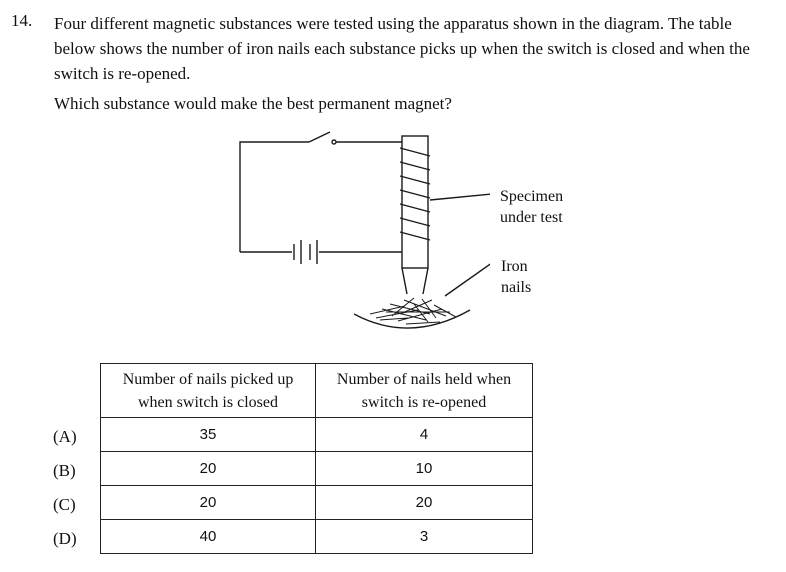 The image size is (786, 572). I want to click on label-specimen-line1: Specimen, so click(532, 196).